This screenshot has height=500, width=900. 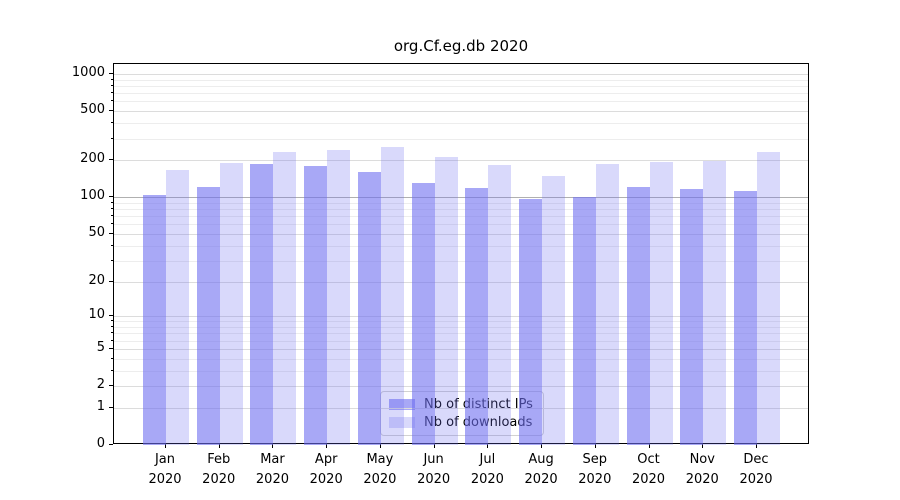 What do you see at coordinates (756, 469) in the screenshot?
I see `x-tick-label: Dec 2020` at bounding box center [756, 469].